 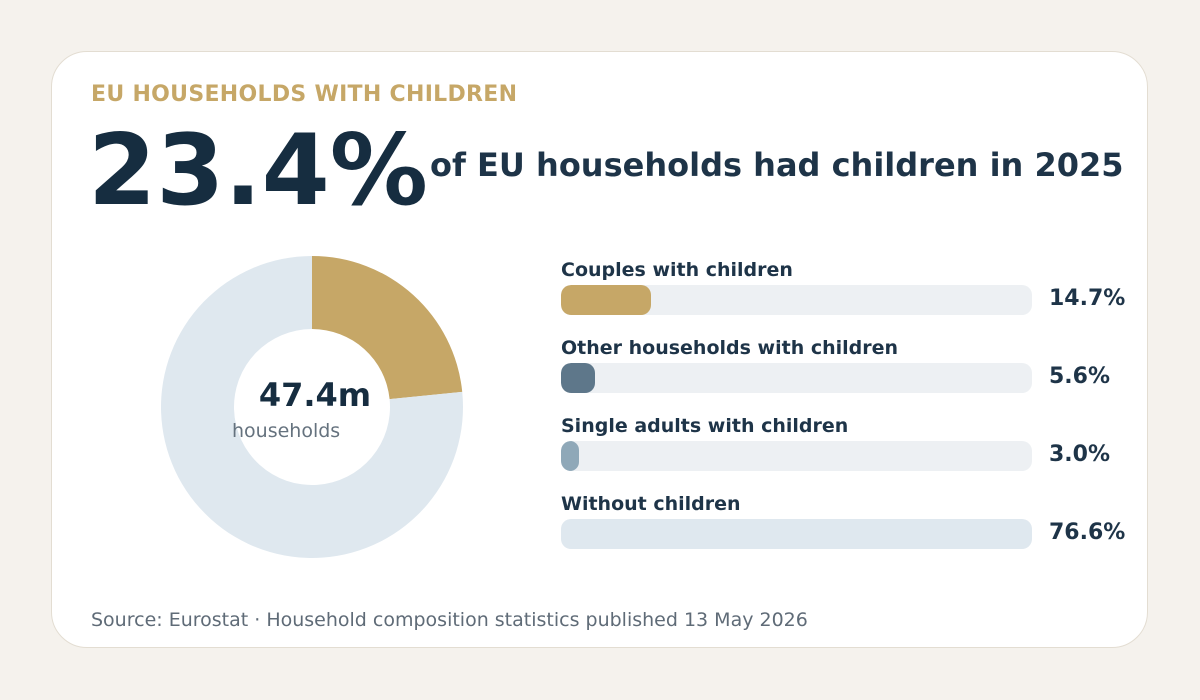 What do you see at coordinates (1087, 532) in the screenshot?
I see `bar-value: 76.6%` at bounding box center [1087, 532].